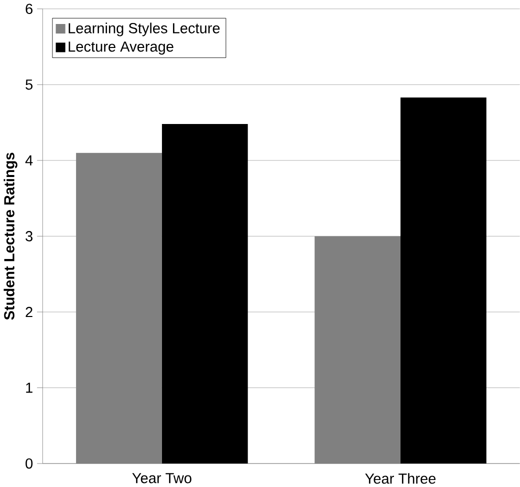 The height and width of the screenshot is (487, 520). Describe the element at coordinates (29, 160) in the screenshot. I see `y-tick-label: 4` at that location.